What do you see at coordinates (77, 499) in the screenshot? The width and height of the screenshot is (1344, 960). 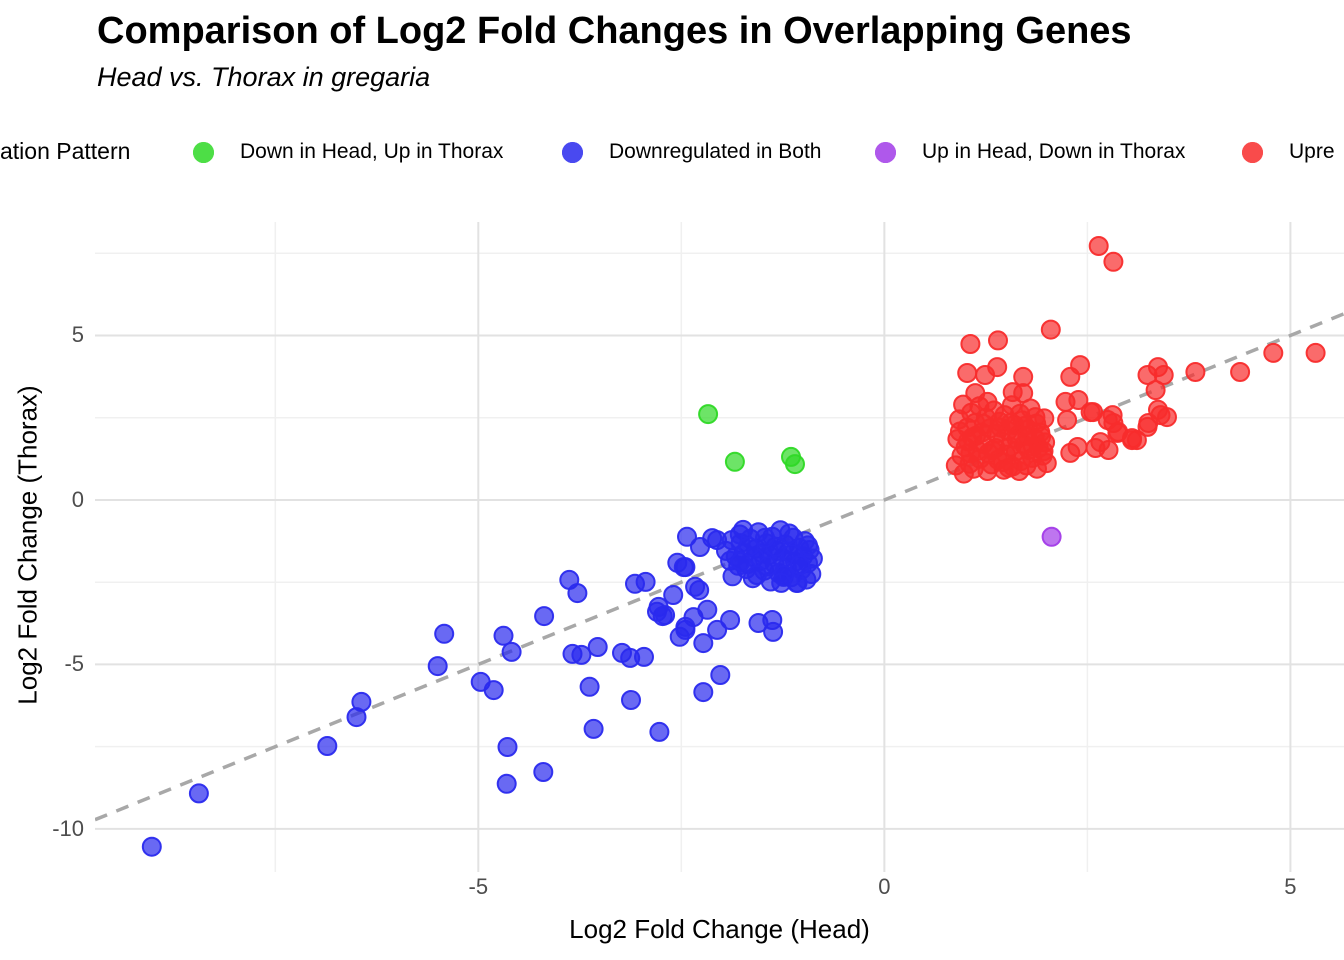 I see `y-tick-label: 0` at bounding box center [77, 499].